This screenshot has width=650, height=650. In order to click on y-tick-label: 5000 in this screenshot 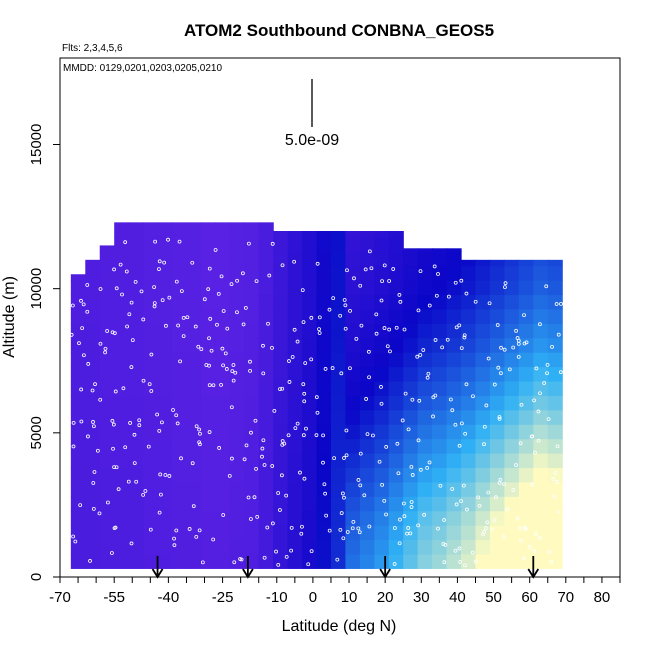, I will do `click(36, 432)`.